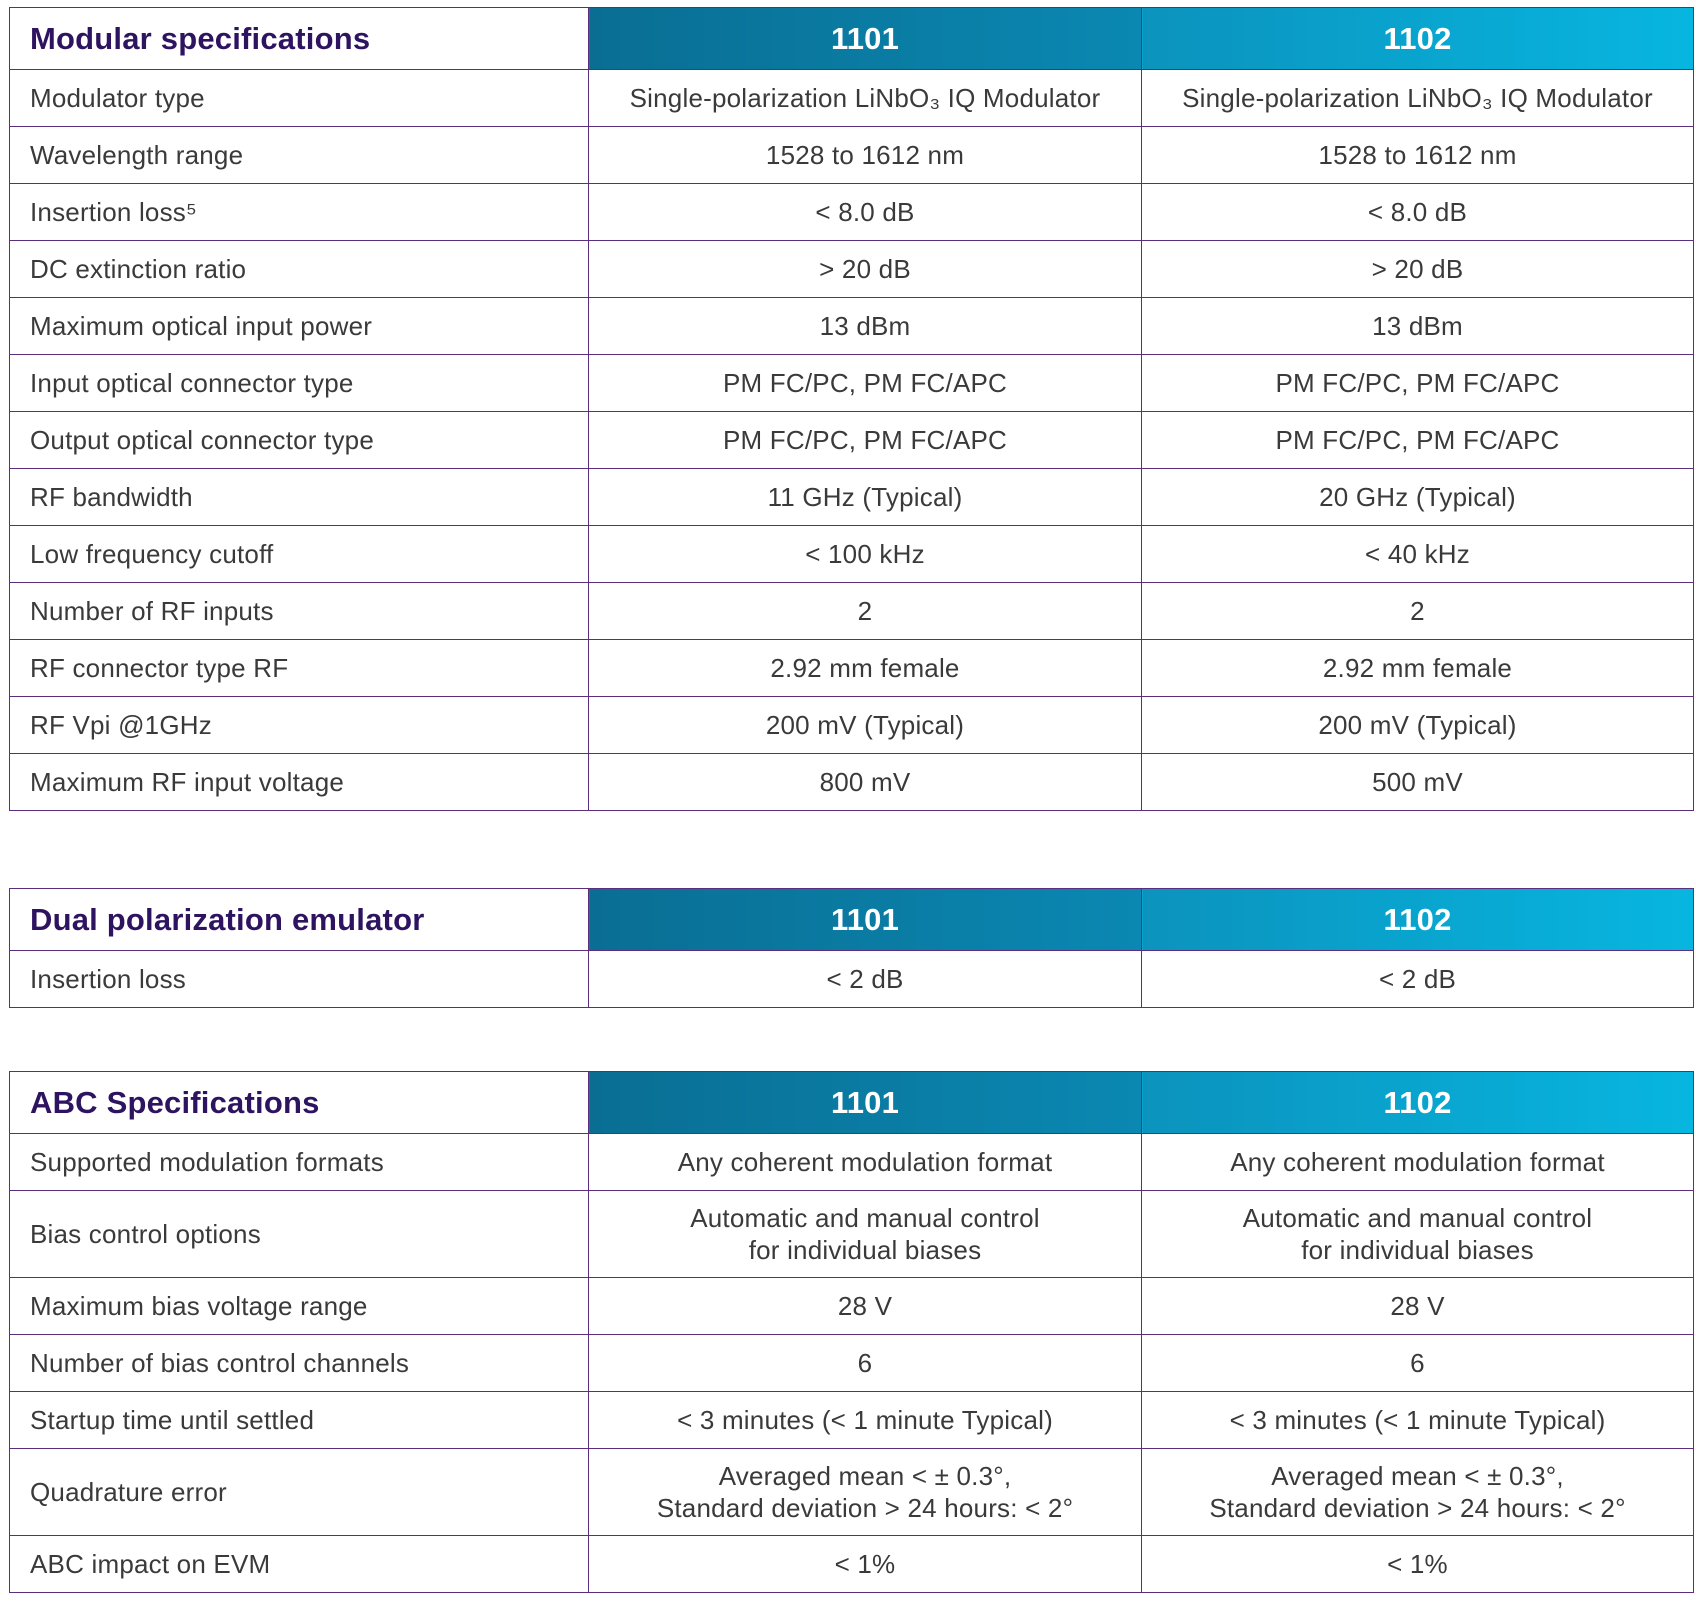 The width and height of the screenshot is (1696, 1608). I want to click on table-header-row: ABC Specifications 1101 1102, so click(851, 1102).